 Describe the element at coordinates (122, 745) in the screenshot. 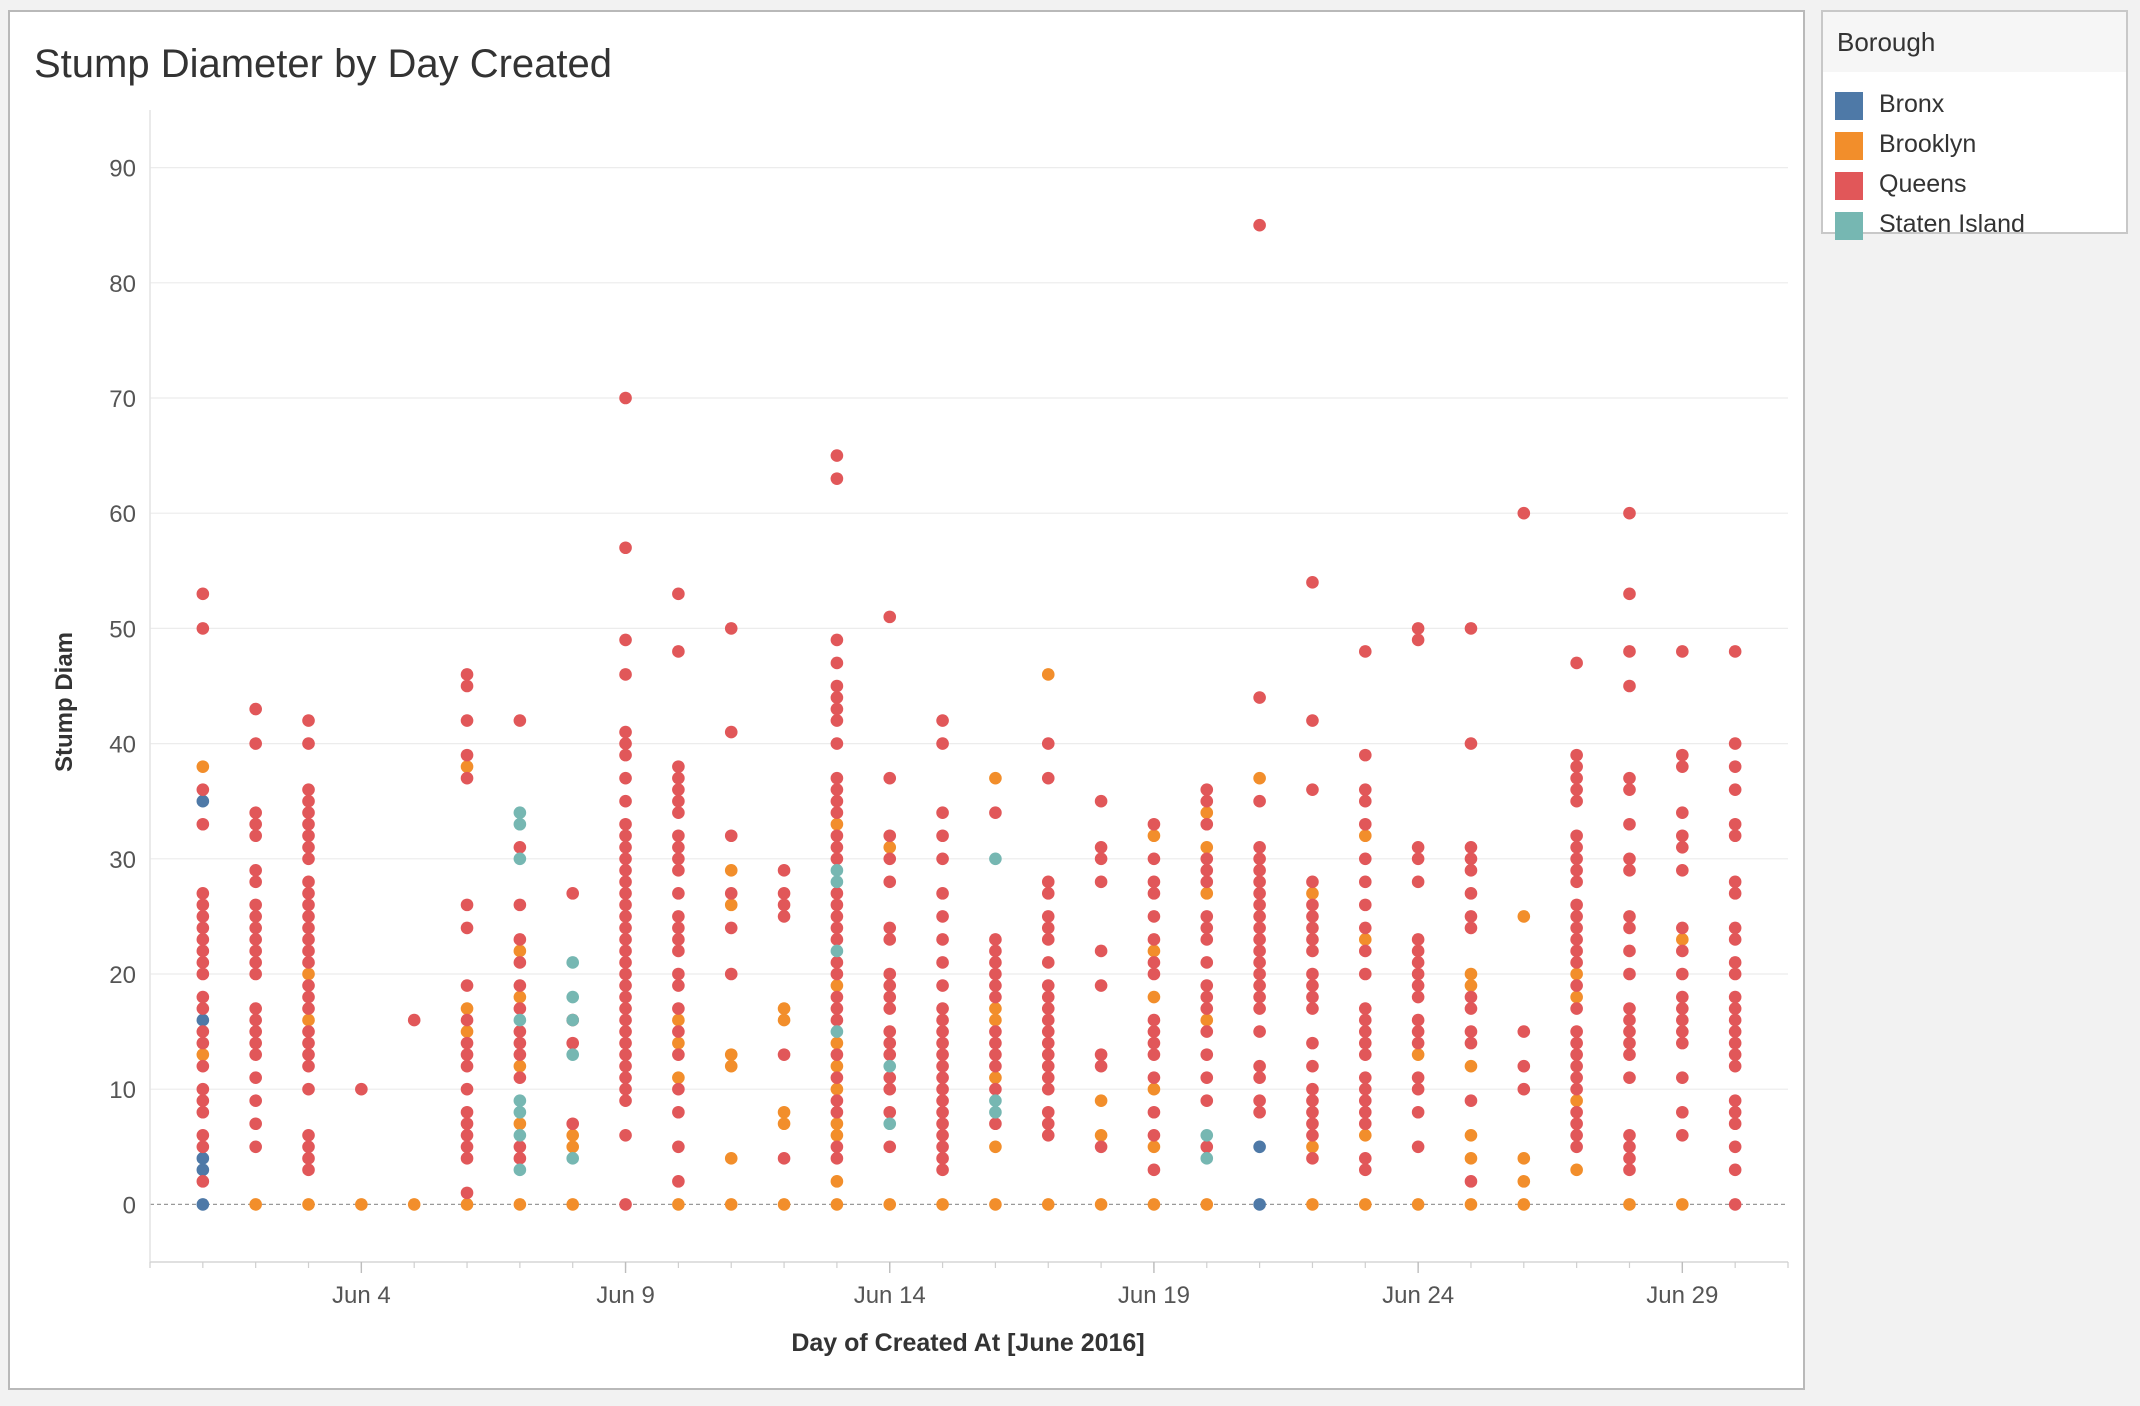

I see `y-tick-label: 40` at that location.